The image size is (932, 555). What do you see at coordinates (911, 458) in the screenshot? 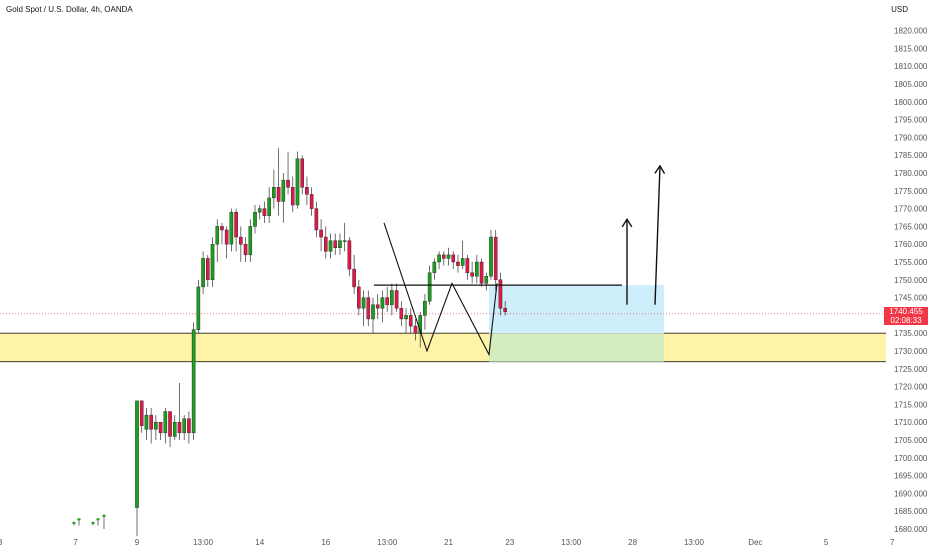
I see `price-tick-label: 1700.000` at bounding box center [911, 458].